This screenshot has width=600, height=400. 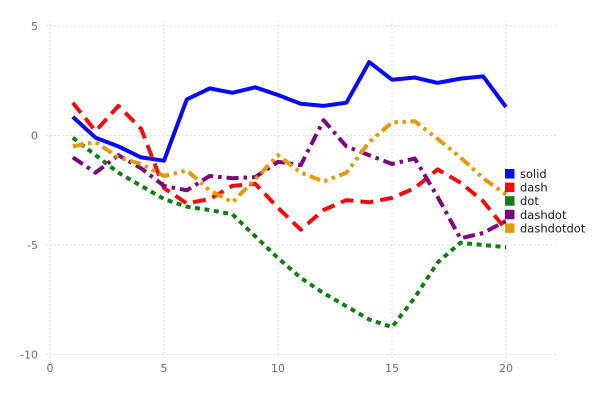 I want to click on legend-item-dashdot: dashdot, so click(x=536, y=215).